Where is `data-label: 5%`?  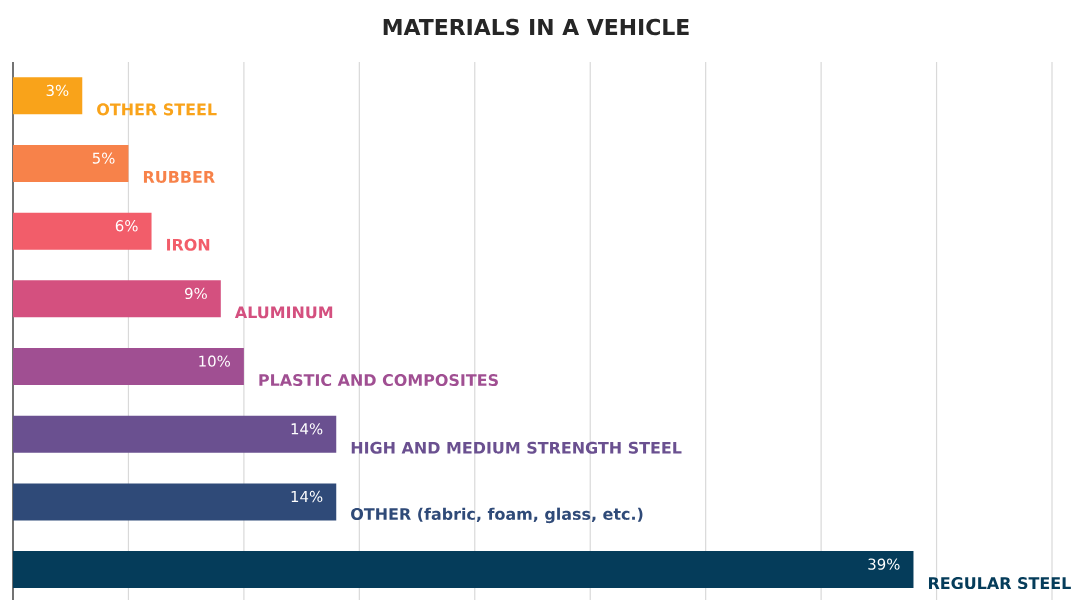
data-label: 5% is located at coordinates (103, 158).